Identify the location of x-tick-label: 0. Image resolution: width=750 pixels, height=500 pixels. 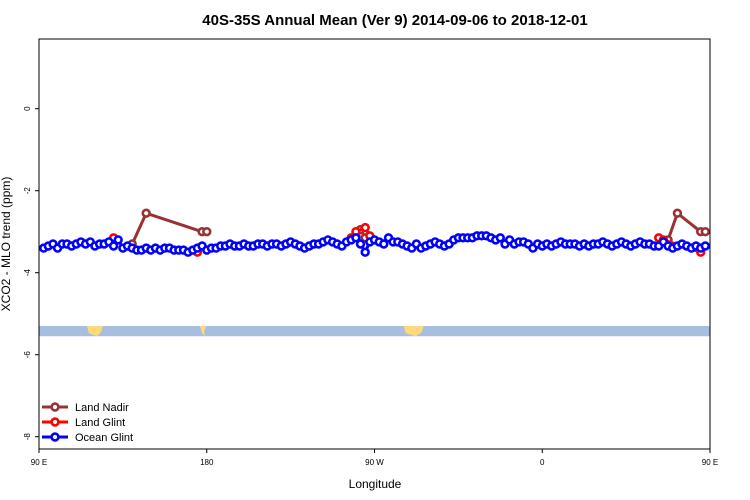
(542, 462).